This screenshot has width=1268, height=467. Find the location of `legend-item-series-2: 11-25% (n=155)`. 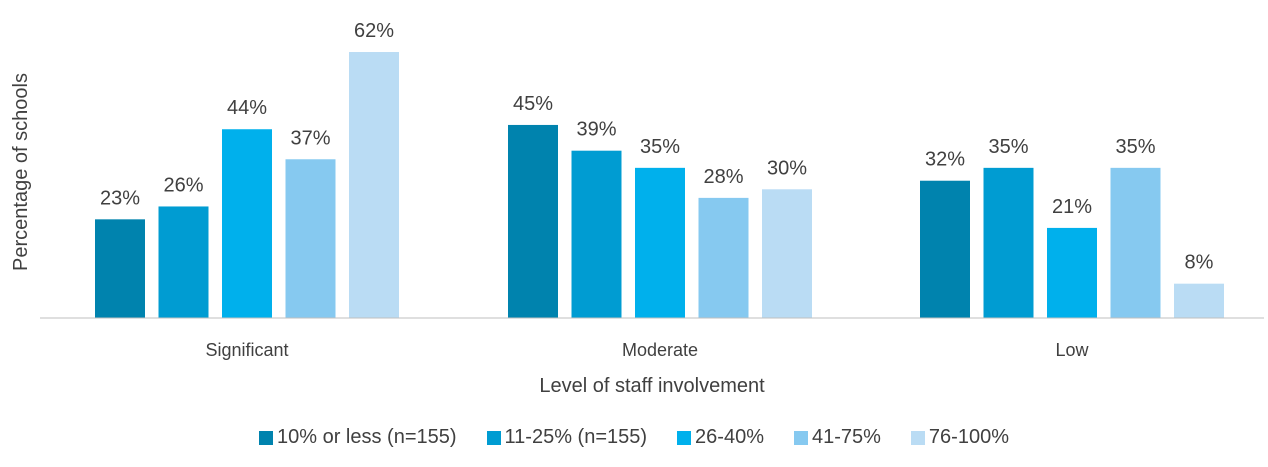

legend-item-series-2: 11-25% (n=155) is located at coordinates (567, 437).